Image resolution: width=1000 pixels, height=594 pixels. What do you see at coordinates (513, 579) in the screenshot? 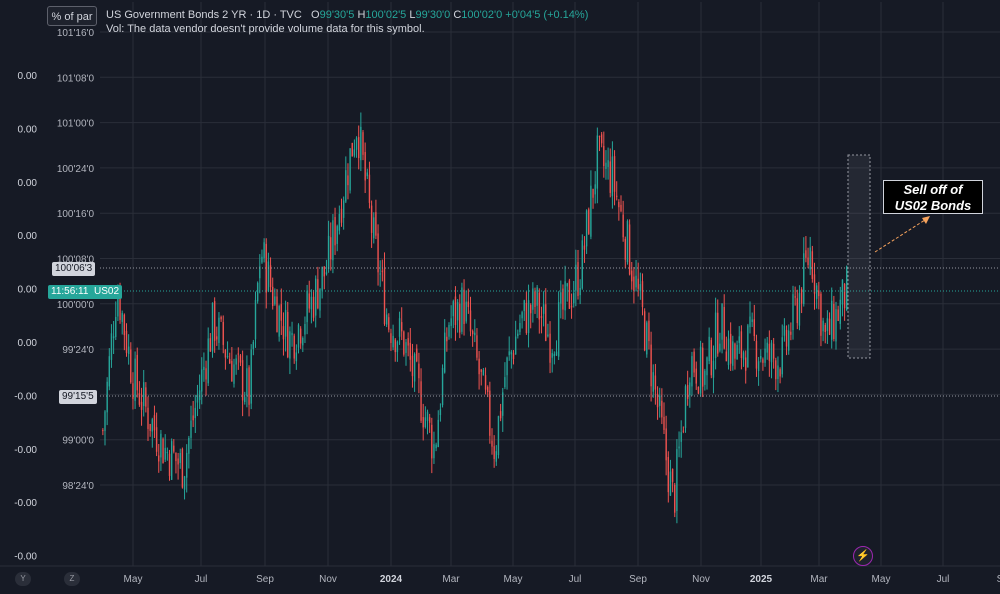
I see `x-tick-label: May` at bounding box center [513, 579].